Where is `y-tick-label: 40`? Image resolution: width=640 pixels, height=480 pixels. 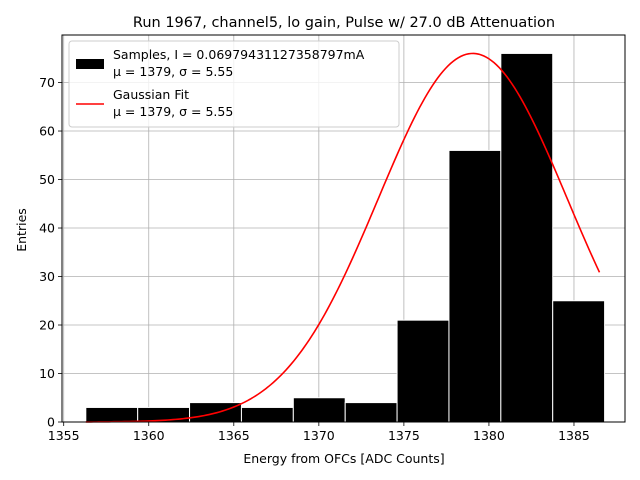
y-tick-label: 40 is located at coordinates (47, 228).